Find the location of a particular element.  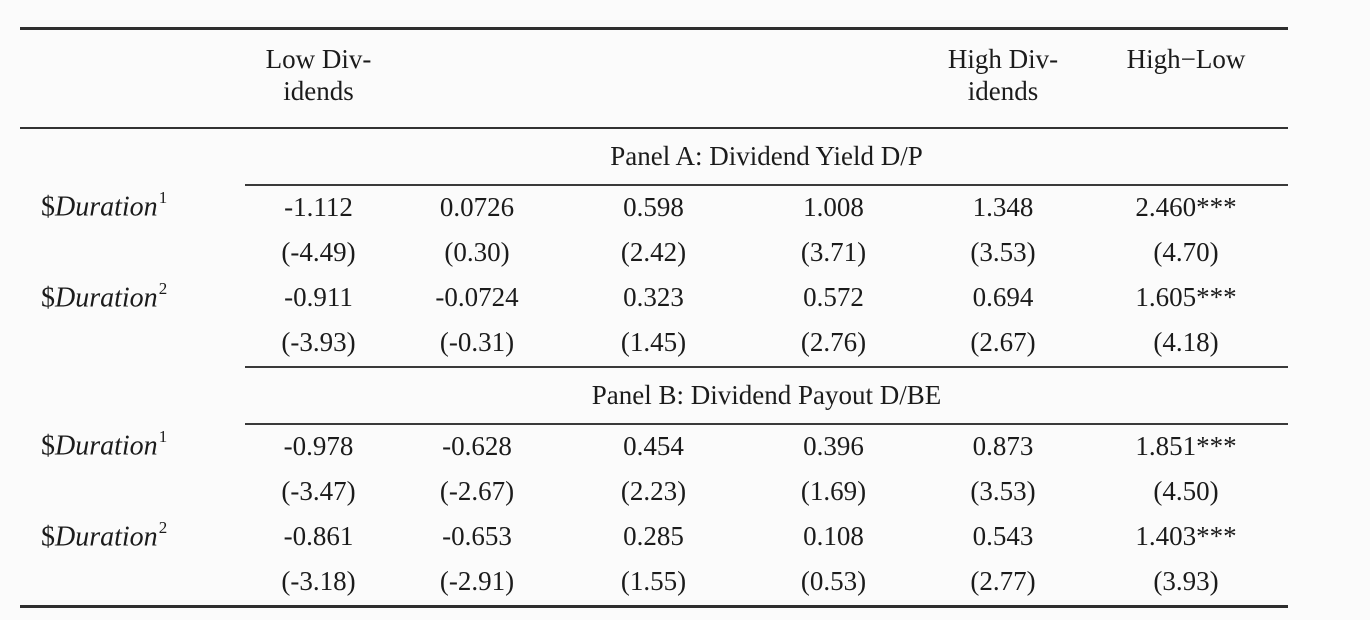

coef-cell: 1.348 is located at coordinates (1003, 207).